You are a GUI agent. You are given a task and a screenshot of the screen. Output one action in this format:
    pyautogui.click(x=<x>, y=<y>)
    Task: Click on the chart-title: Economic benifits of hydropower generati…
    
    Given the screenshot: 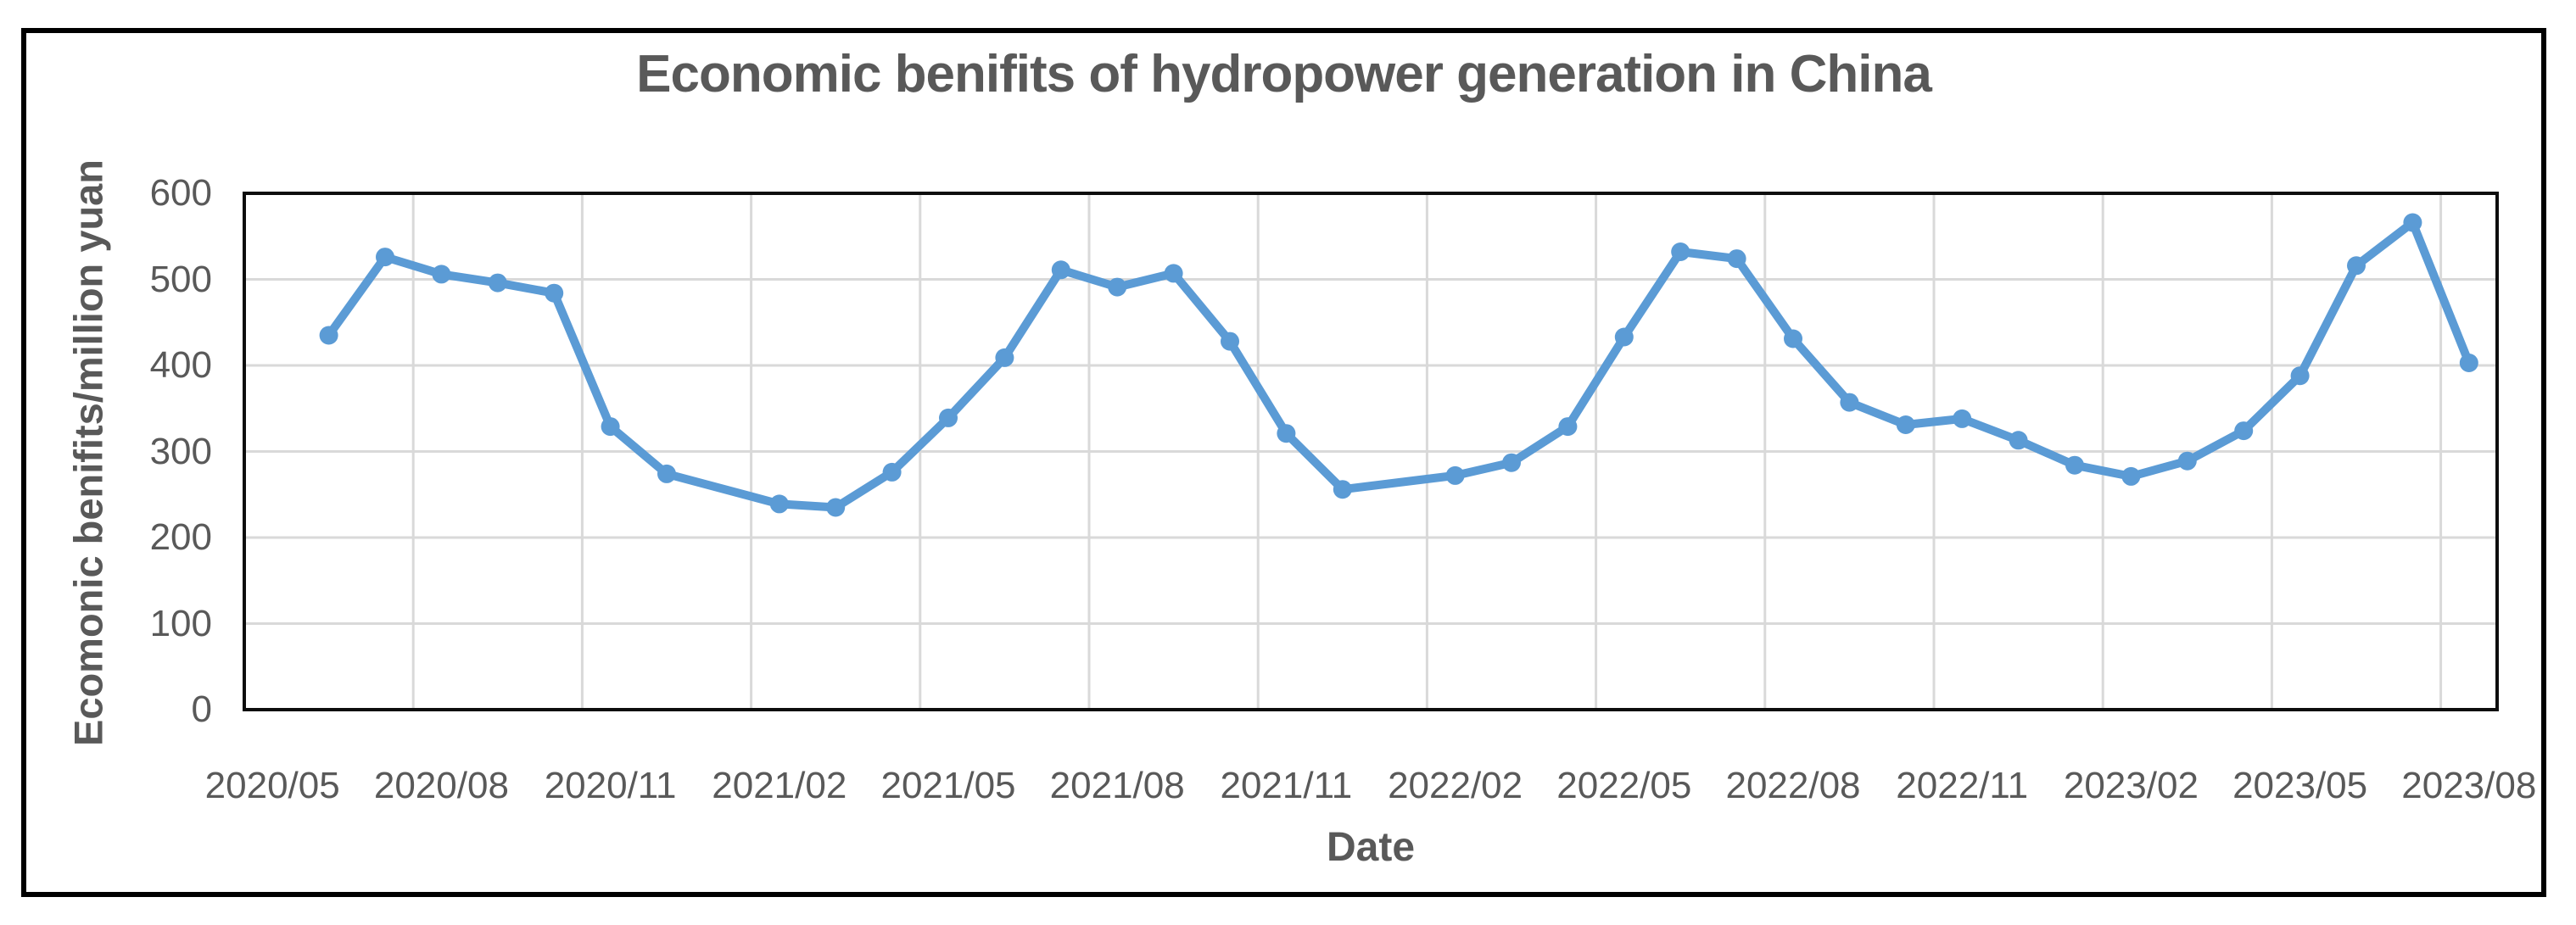 What is the action you would take?
    pyautogui.click(x=1284, y=74)
    